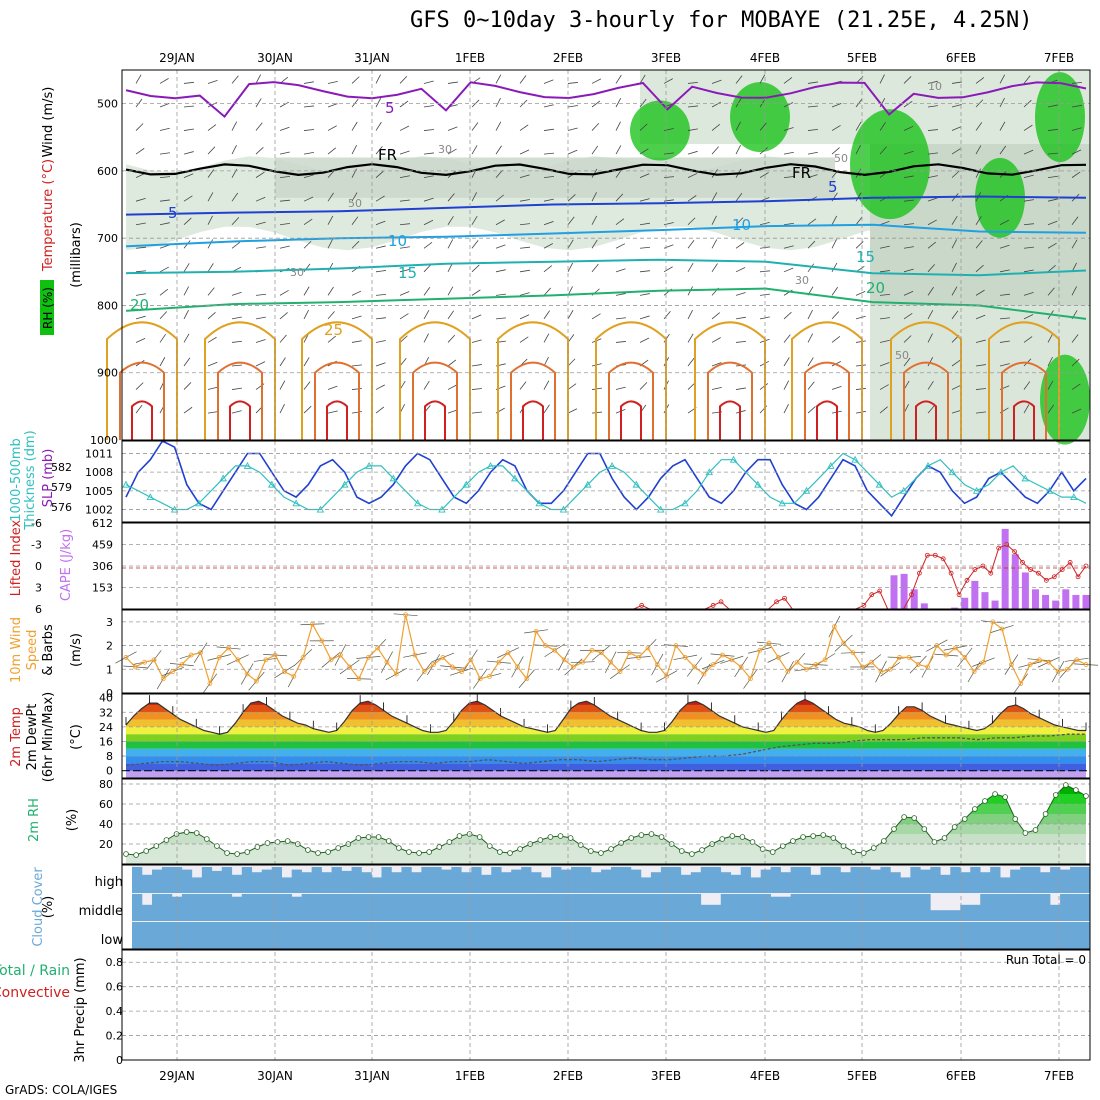 Image resolution: width=1100 pixels, height=1100 pixels. What do you see at coordinates (106, 844) in the screenshot?
I see `rh-ytick-label: 20` at bounding box center [106, 844].